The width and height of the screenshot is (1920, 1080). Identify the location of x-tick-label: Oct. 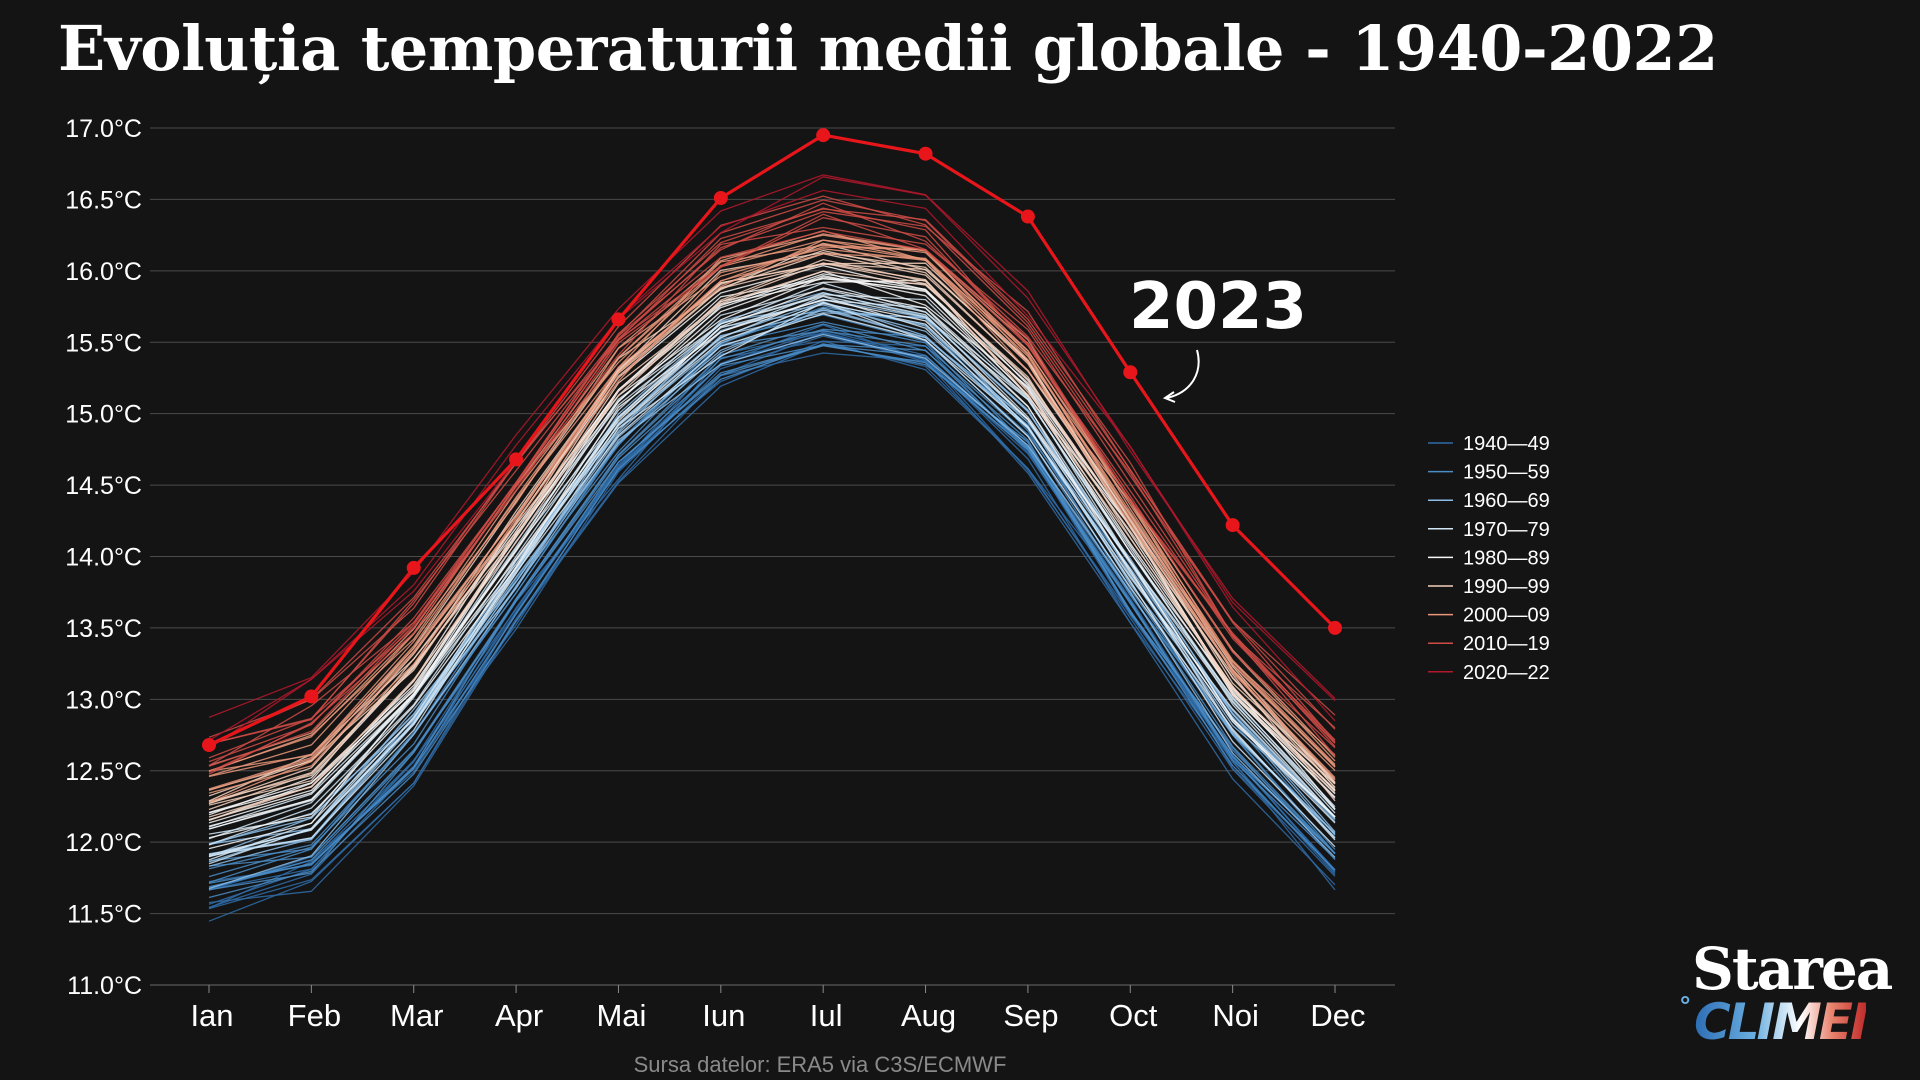
(1133, 1015).